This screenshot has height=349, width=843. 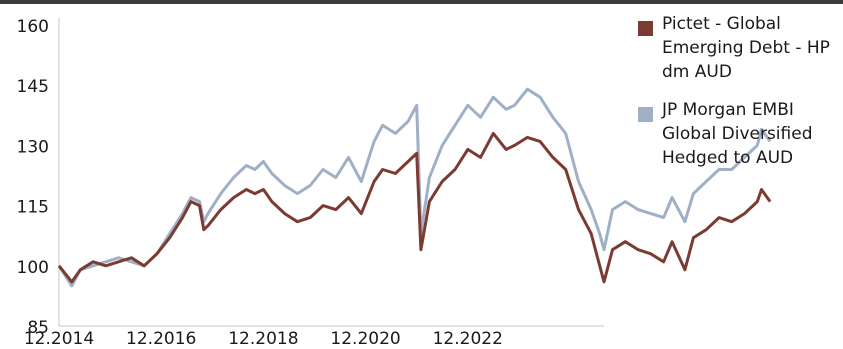 I want to click on y-tick-label: 130, so click(x=33, y=147).